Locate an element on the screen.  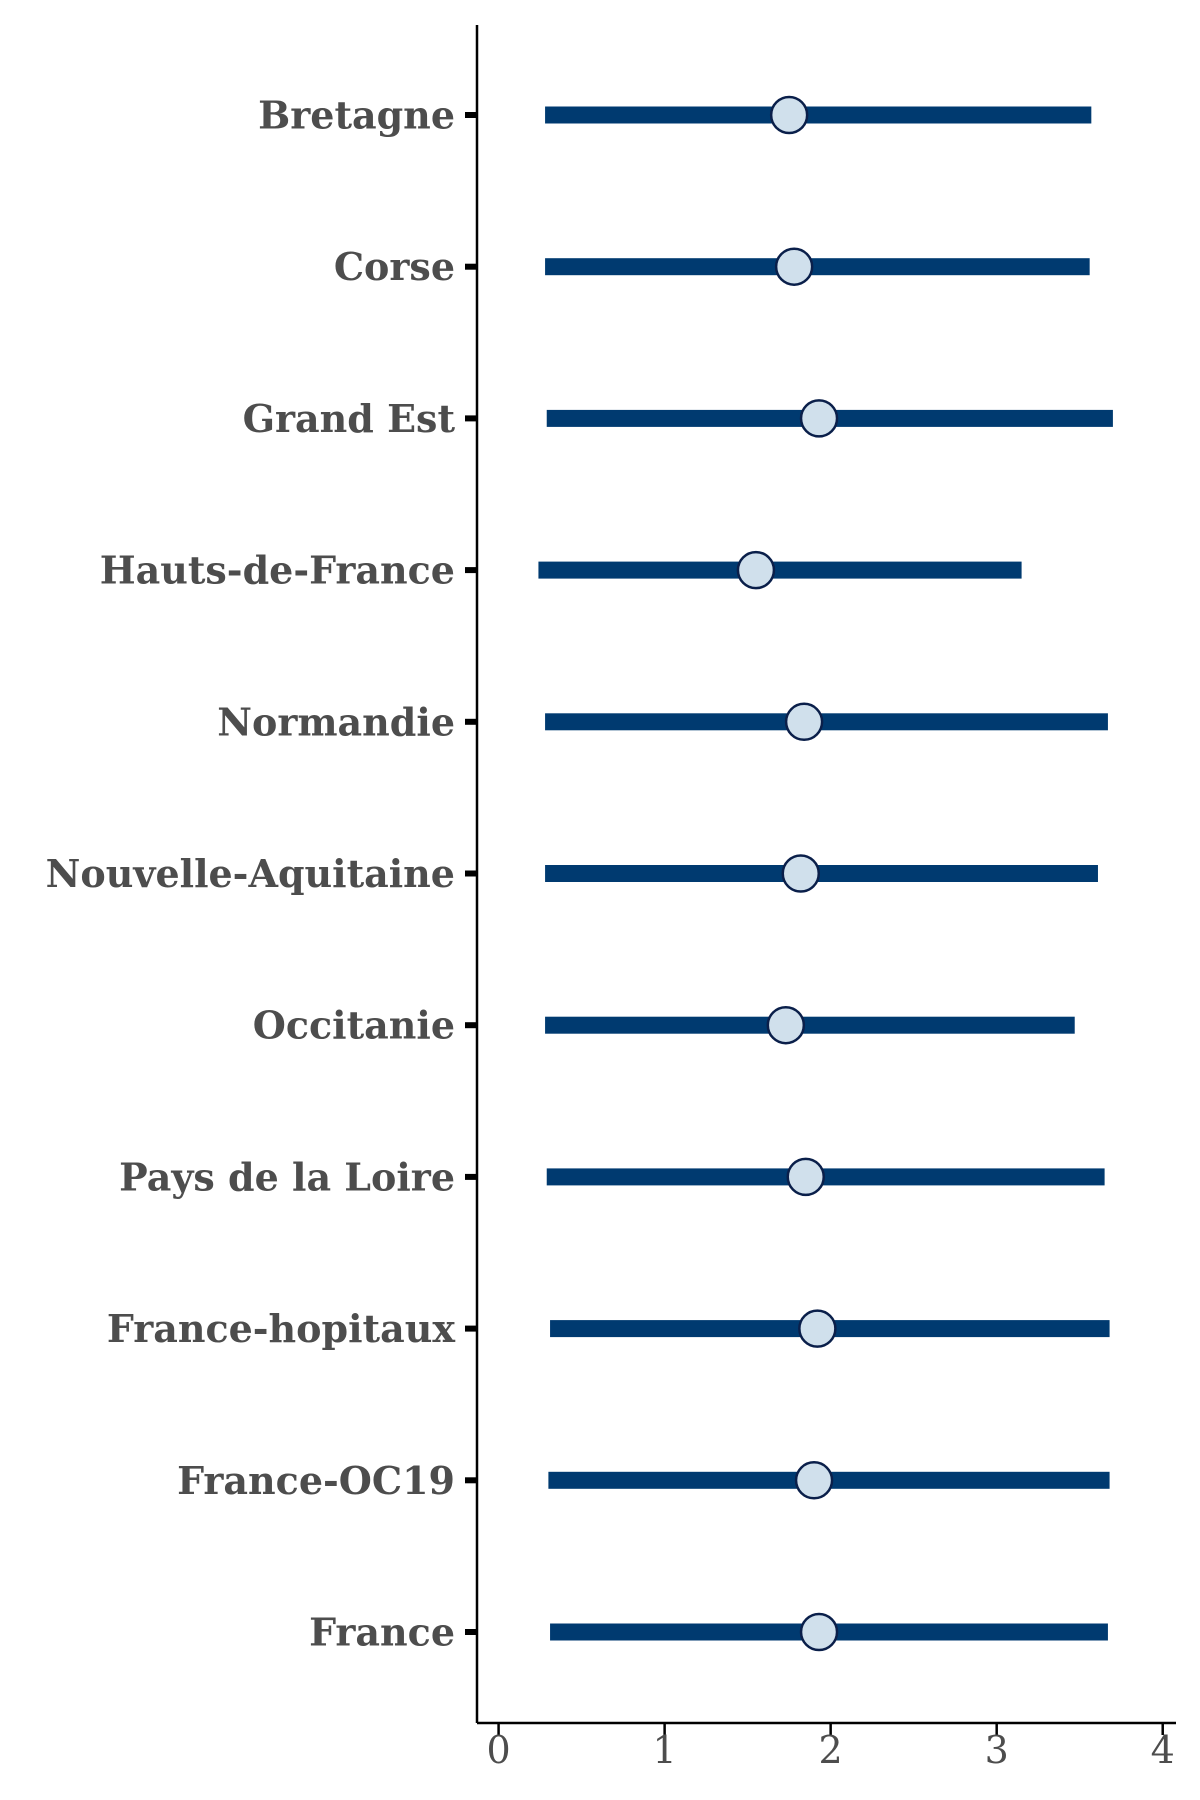
category-label: France is located at coordinates (382, 1632).